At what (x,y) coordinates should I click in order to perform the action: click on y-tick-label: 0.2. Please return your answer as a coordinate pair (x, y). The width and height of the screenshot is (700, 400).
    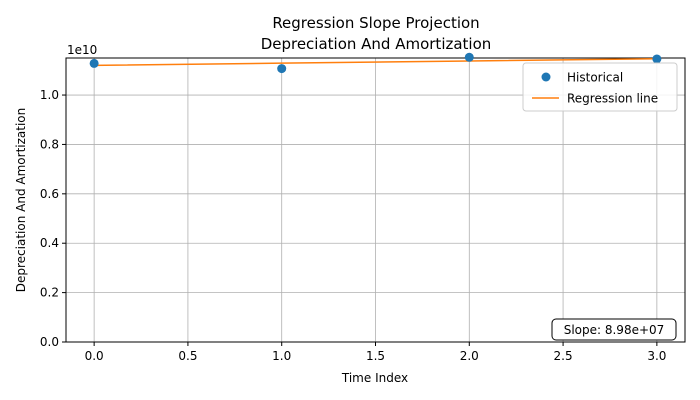
    Looking at the image, I should click on (49, 293).